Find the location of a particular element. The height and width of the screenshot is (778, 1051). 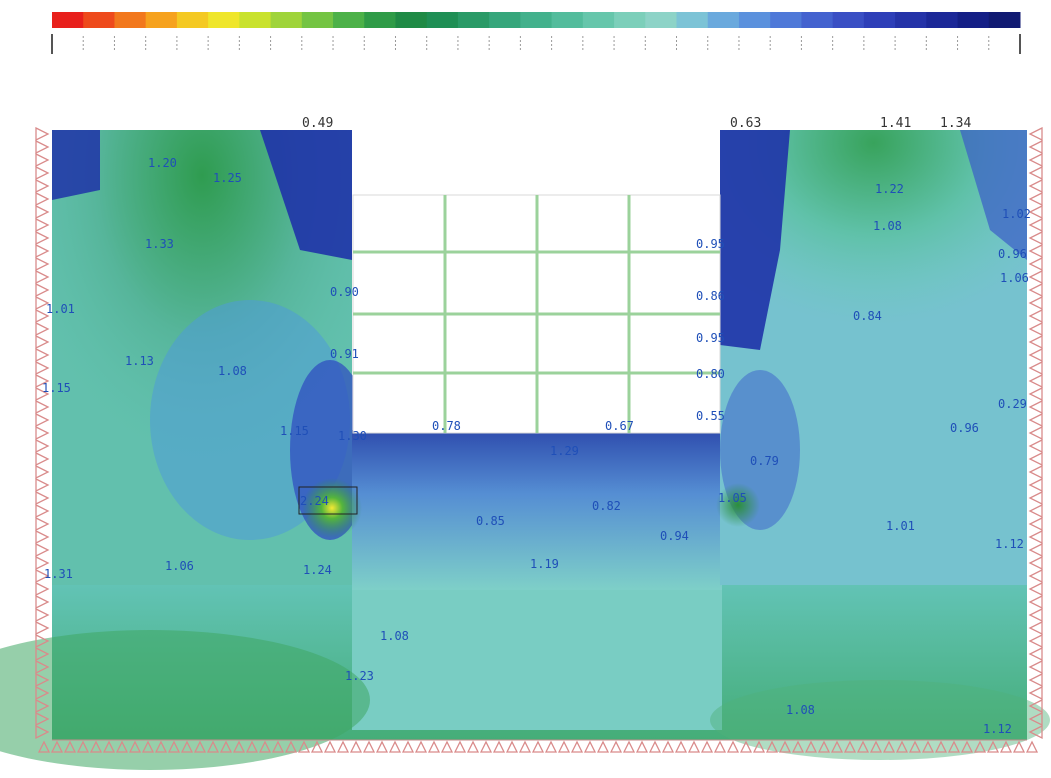

label: 1.06 is located at coordinates (179, 566).